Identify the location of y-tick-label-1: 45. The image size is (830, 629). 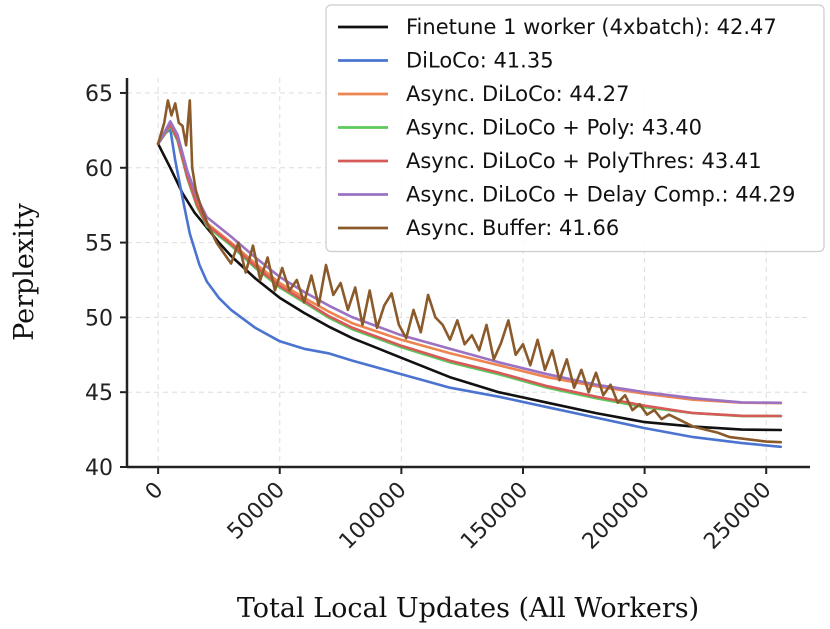
(99, 393).